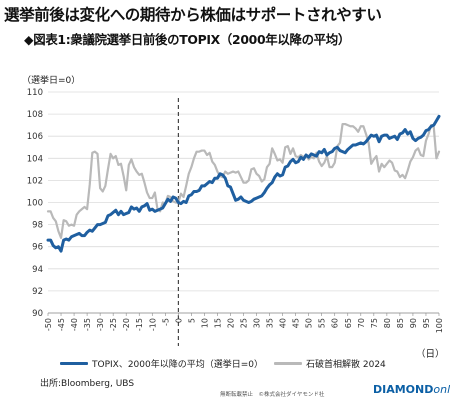  Describe the element at coordinates (400, 323) in the screenshot. I see `x-tick-label: 85` at that location.